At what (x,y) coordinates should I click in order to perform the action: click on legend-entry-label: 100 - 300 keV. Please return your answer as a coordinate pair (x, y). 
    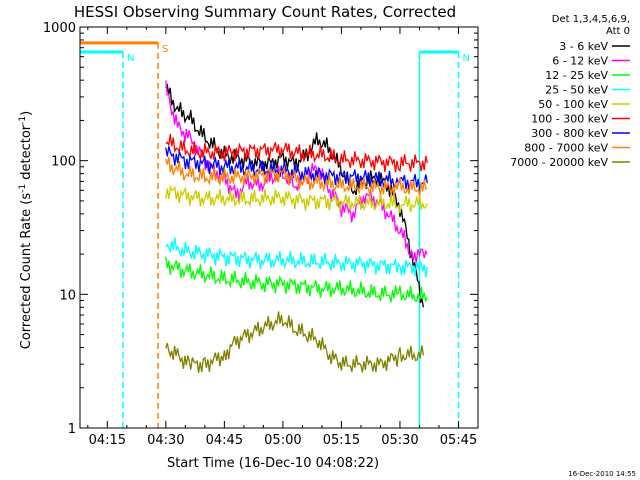
    Looking at the image, I should click on (569, 119).